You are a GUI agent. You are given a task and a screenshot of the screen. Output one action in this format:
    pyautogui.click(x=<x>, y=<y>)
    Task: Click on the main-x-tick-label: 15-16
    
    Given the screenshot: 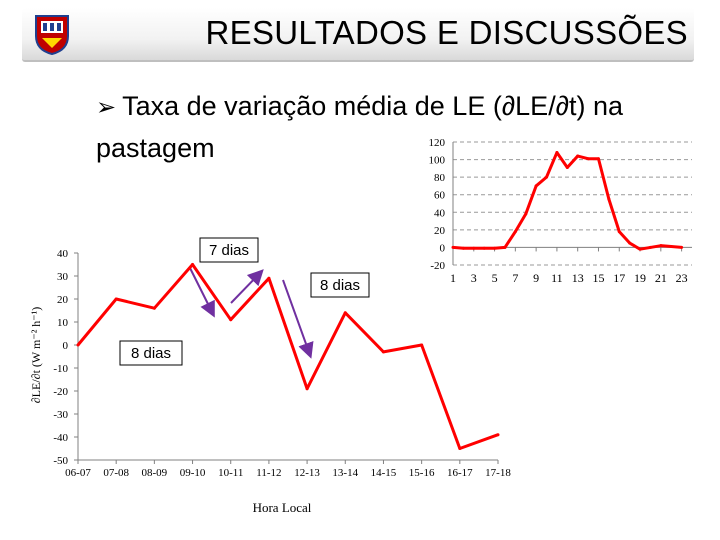 What is the action you would take?
    pyautogui.click(x=422, y=473)
    